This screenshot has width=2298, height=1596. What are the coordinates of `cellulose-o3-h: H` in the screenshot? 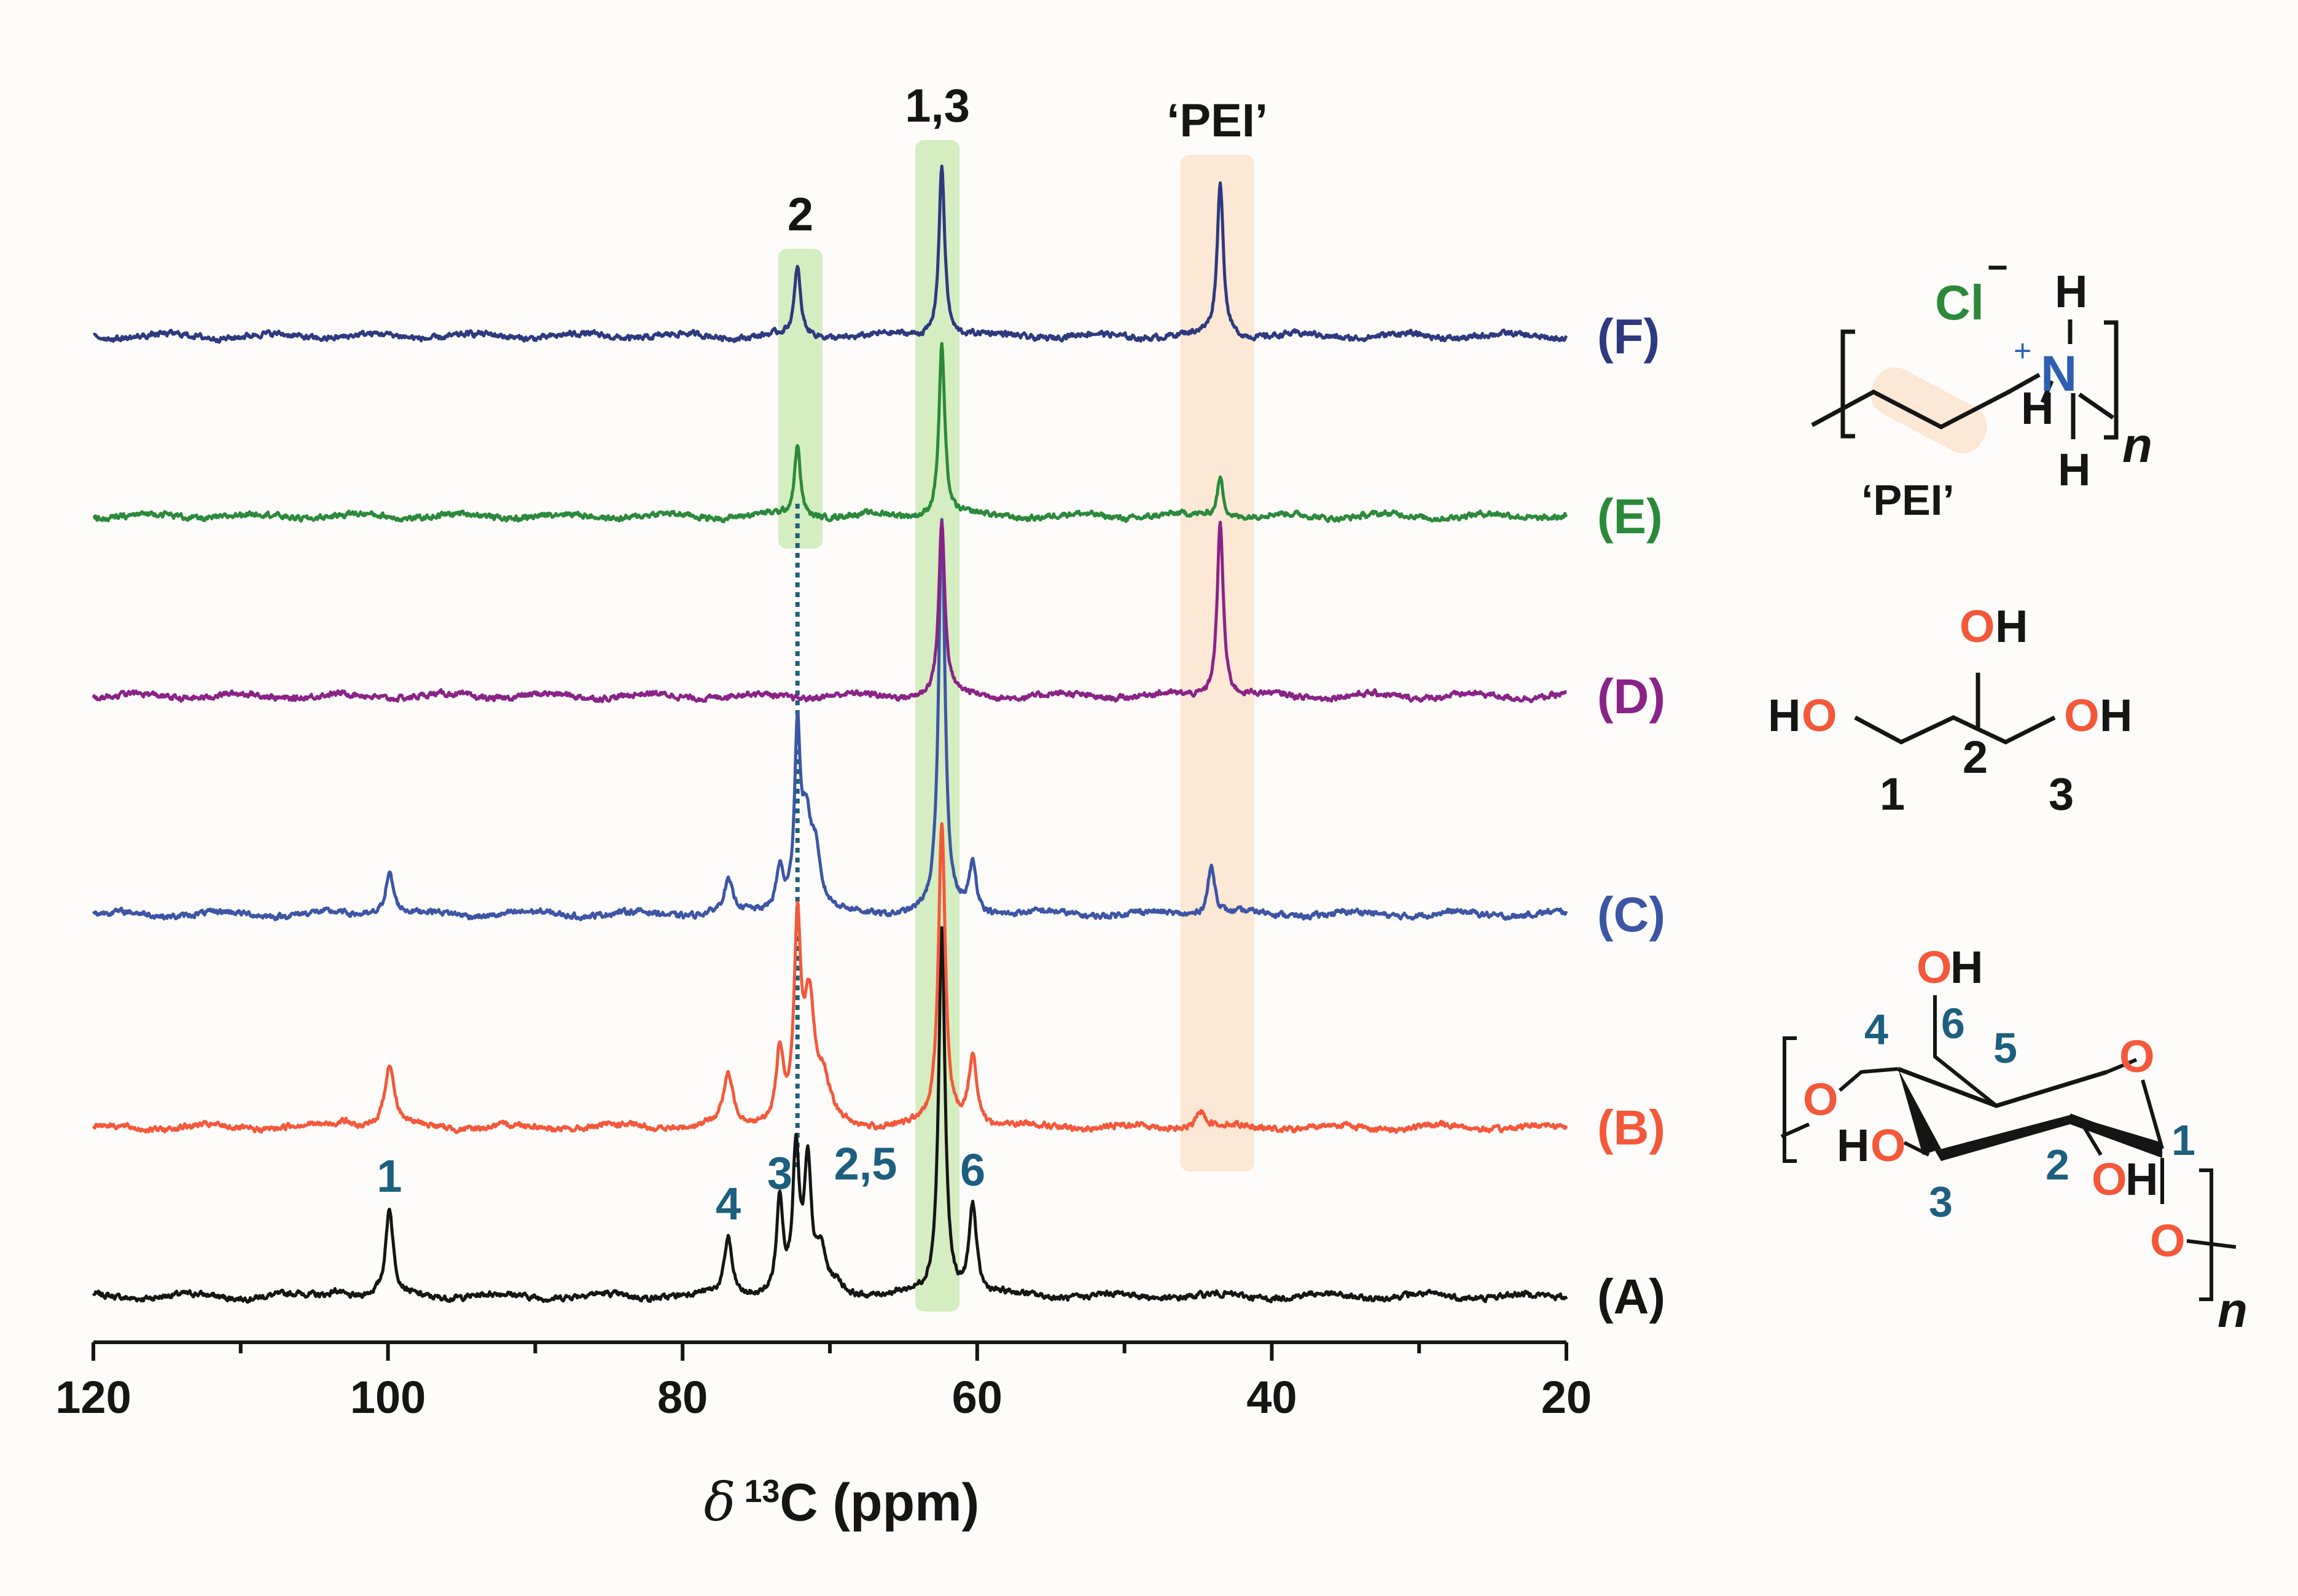 It's located at (1853, 1145).